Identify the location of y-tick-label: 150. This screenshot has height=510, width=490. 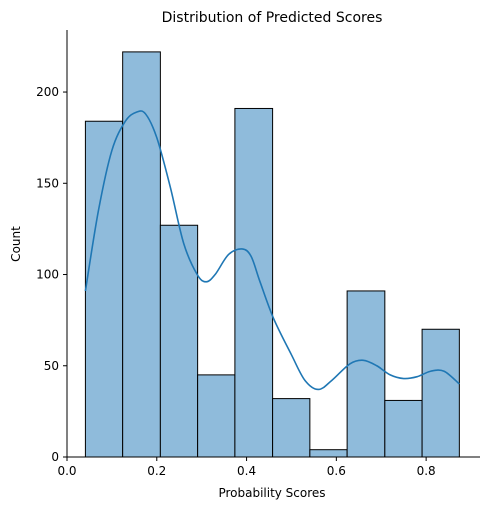
(47, 183).